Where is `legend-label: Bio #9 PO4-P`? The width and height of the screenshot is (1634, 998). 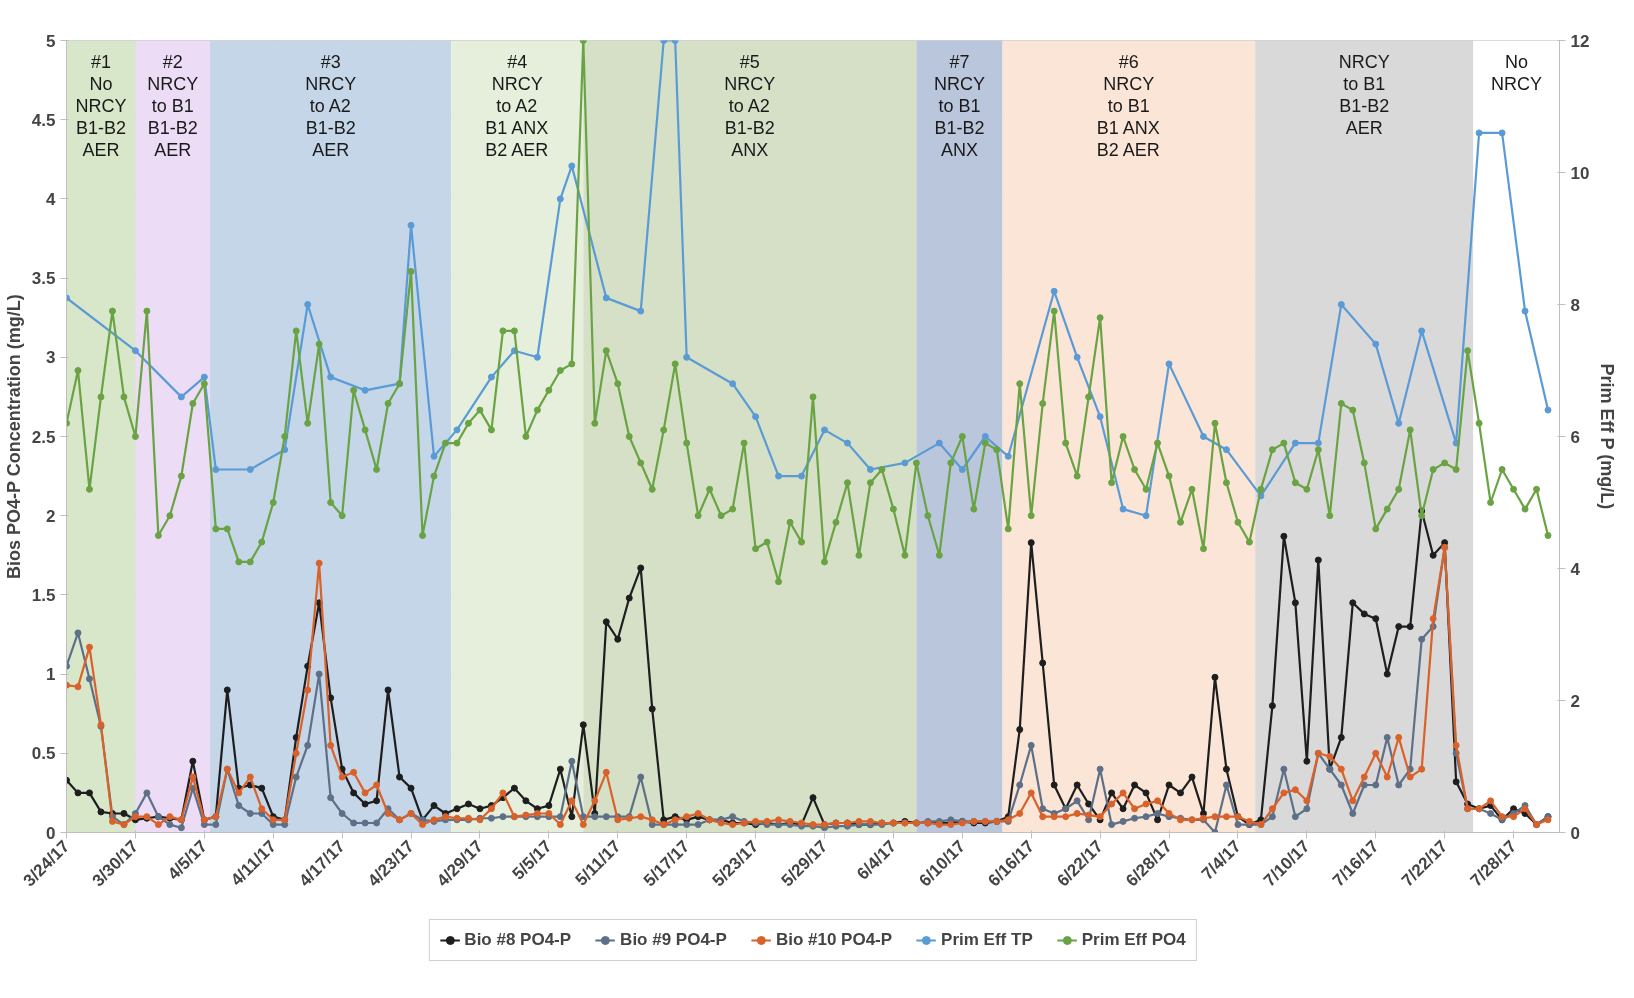
legend-label: Bio #9 PO4-P is located at coordinates (673, 940).